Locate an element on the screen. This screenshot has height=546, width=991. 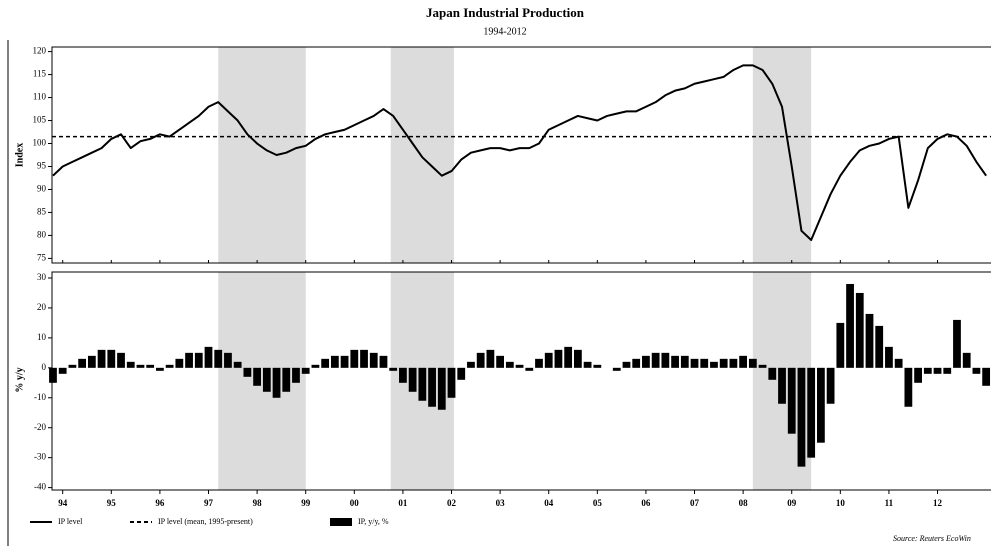
y-axis-label: Index is located at coordinates (19, 155).